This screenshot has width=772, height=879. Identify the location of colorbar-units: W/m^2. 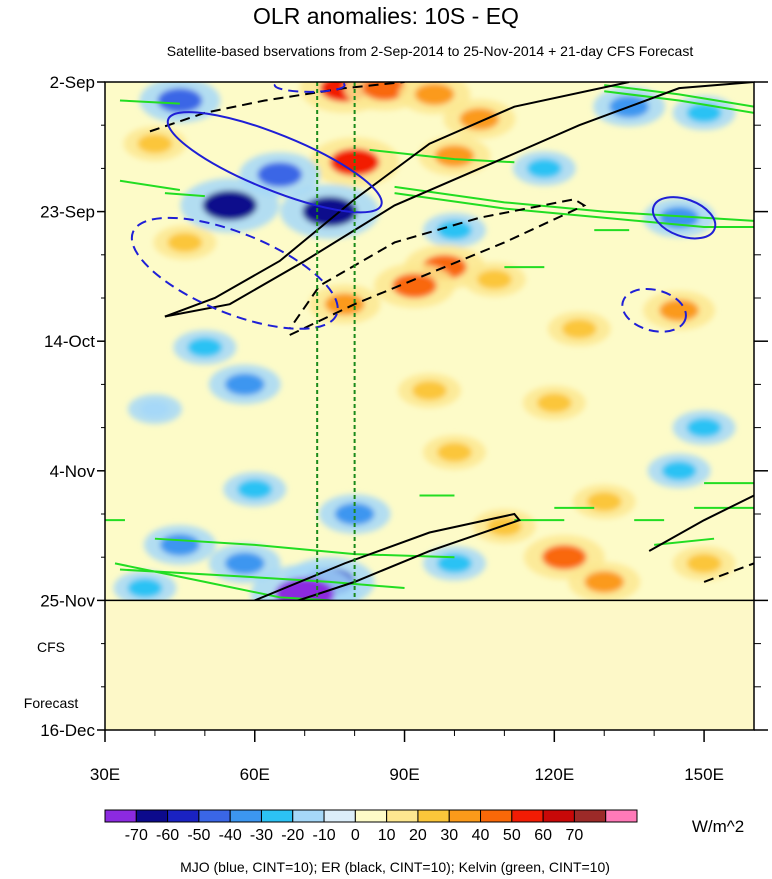
(718, 826).